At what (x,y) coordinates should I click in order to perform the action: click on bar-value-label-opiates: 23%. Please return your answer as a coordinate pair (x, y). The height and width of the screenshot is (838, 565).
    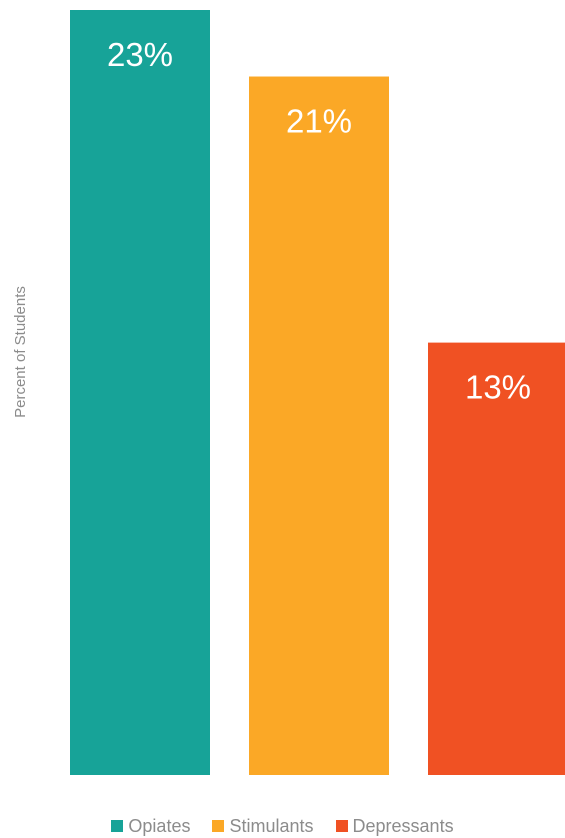
    Looking at the image, I should click on (140, 54).